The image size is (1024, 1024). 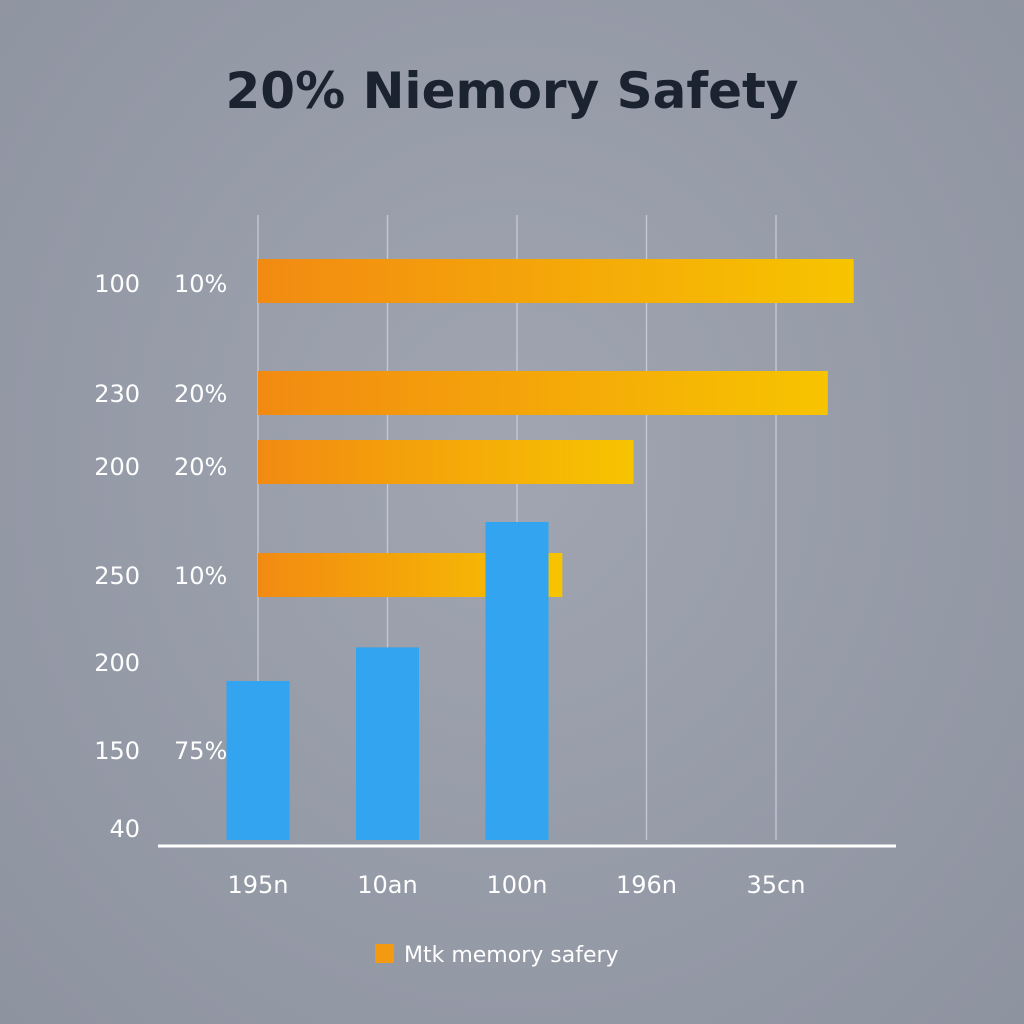 What do you see at coordinates (117, 394) in the screenshot?
I see `row-label: 230` at bounding box center [117, 394].